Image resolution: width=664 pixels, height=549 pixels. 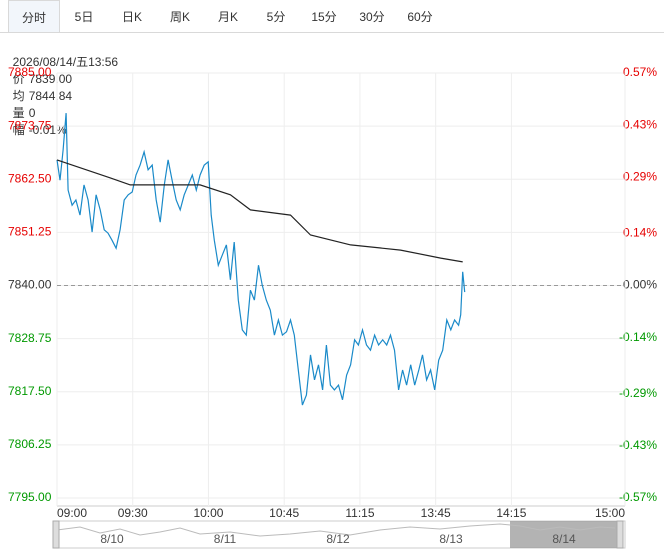 What do you see at coordinates (276, 17) in the screenshot?
I see `tab: 5分` at bounding box center [276, 17].